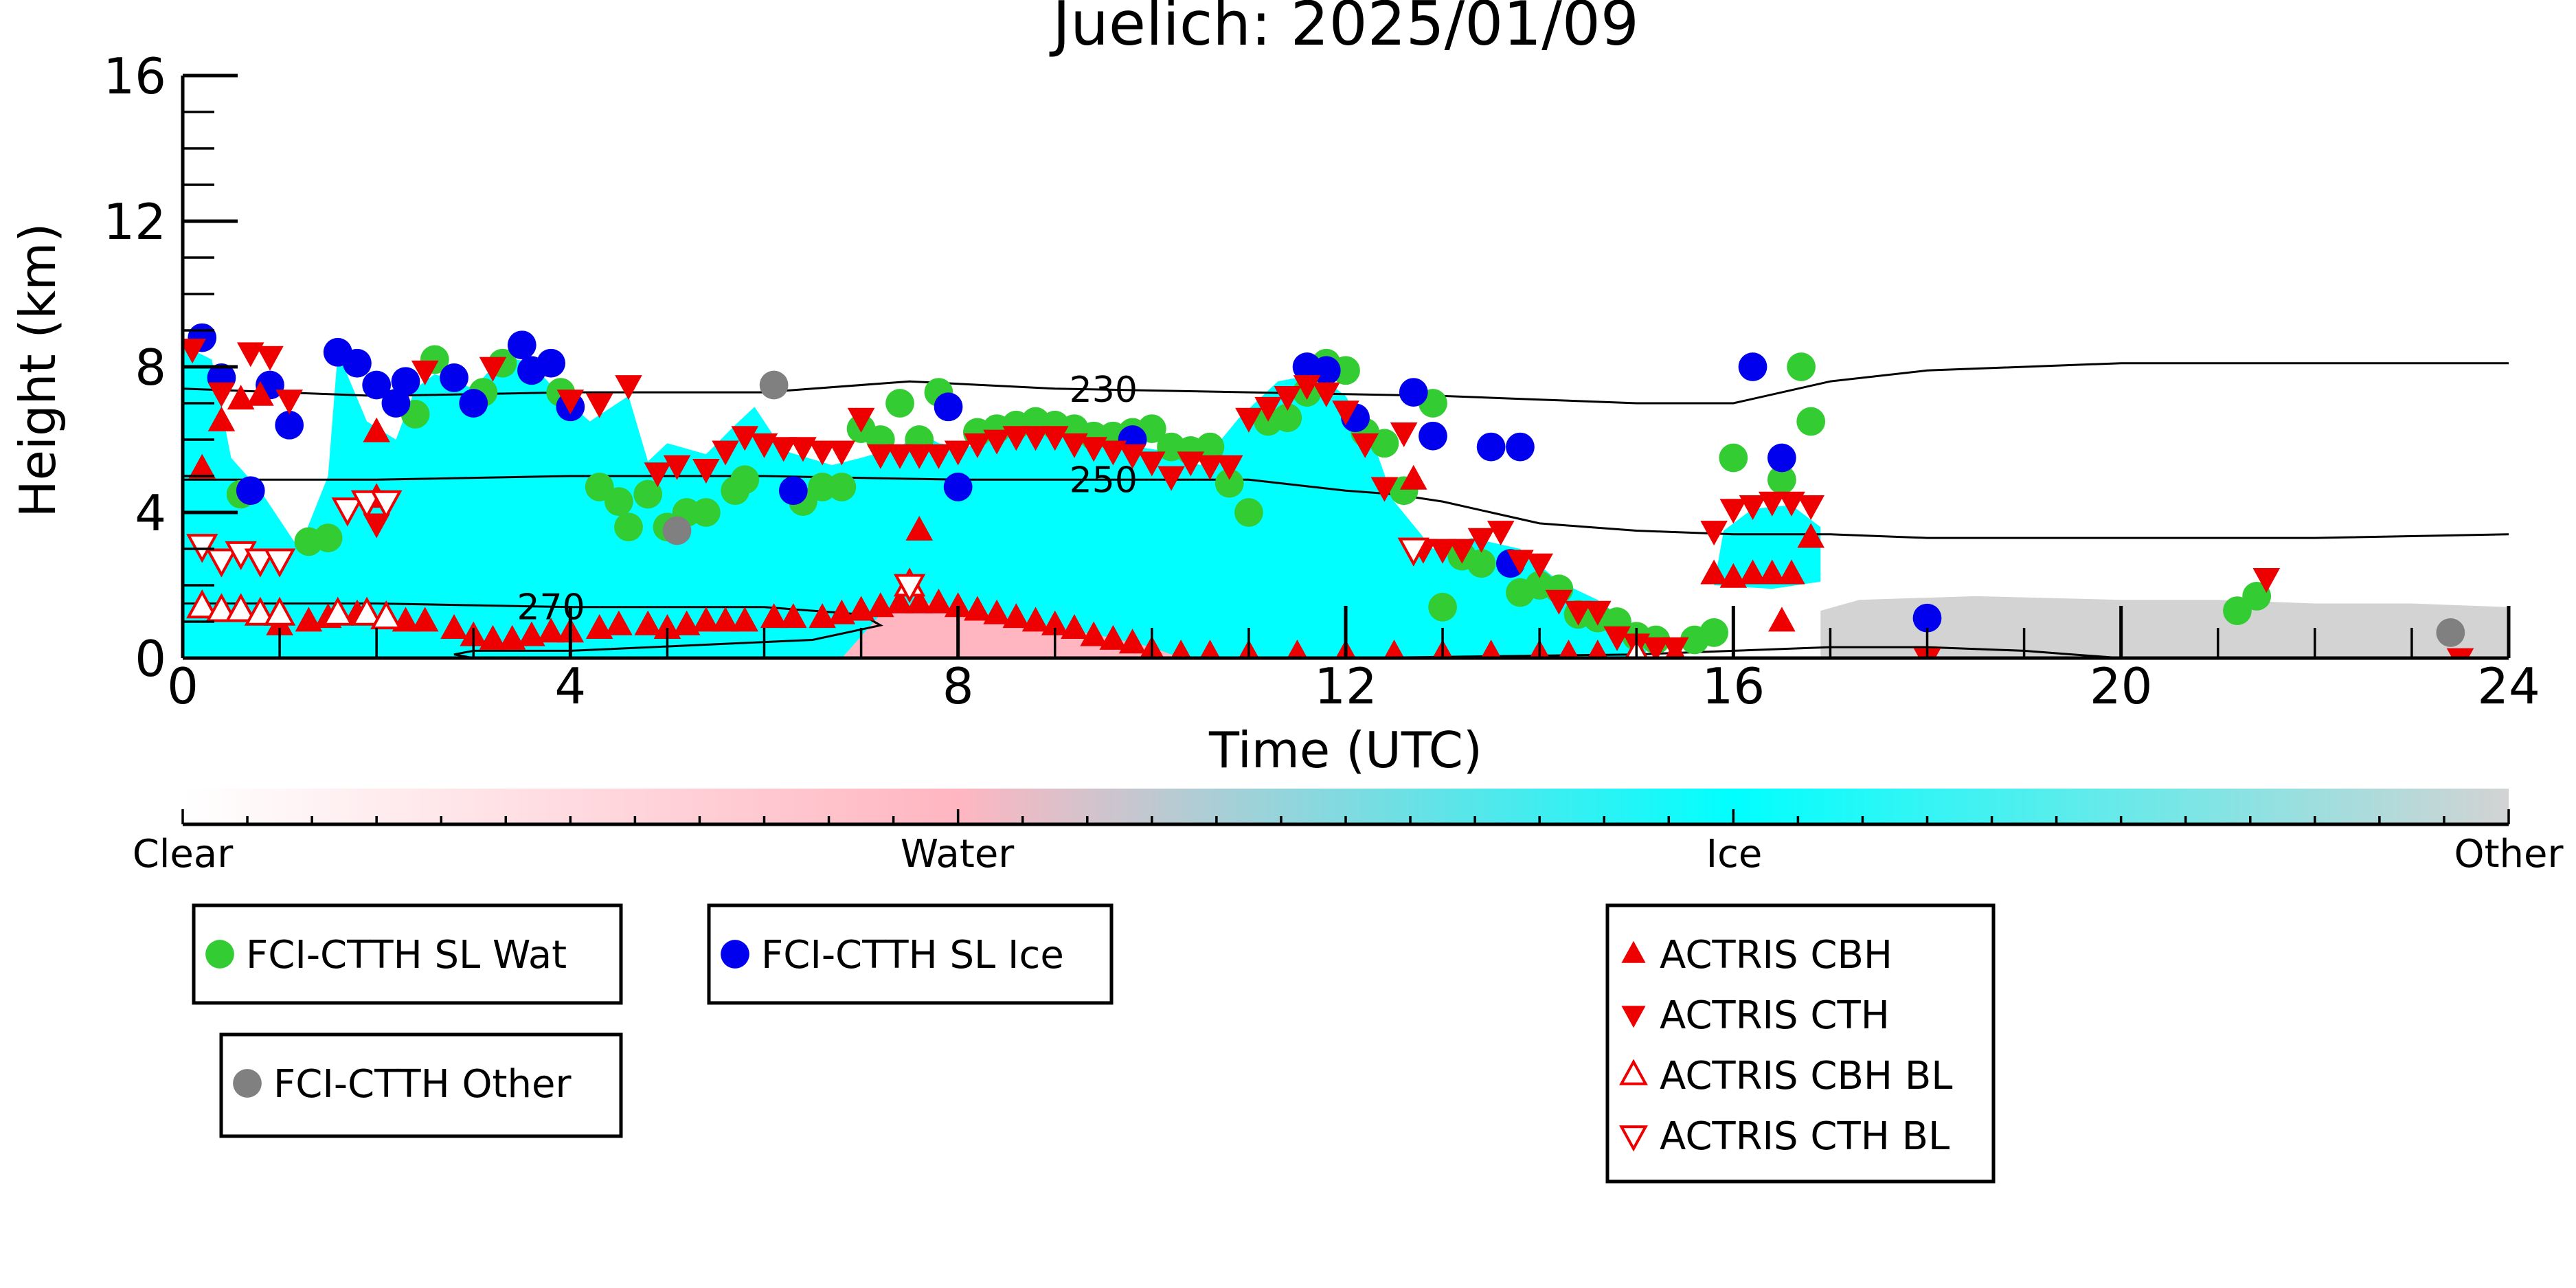  I want to click on legend-label-fci-ctth-other: FCI-CTTH Other, so click(422, 1084).